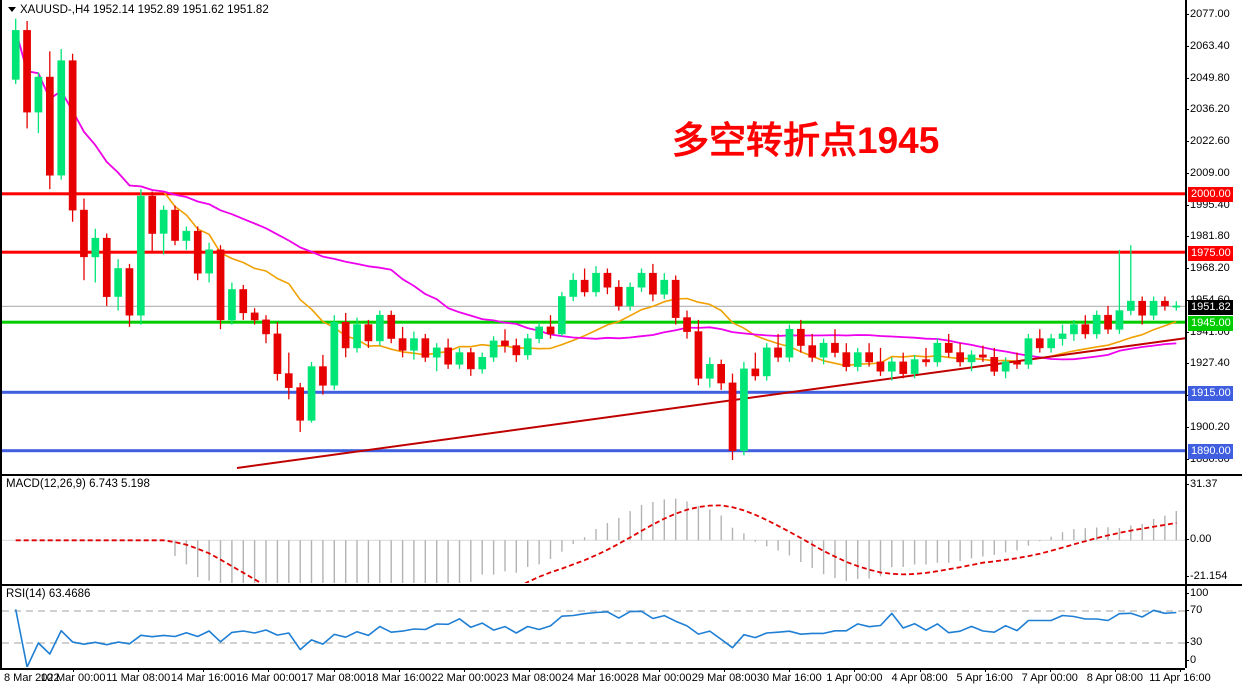 Image resolution: width=1242 pixels, height=692 pixels. What do you see at coordinates (1213, 627) in the screenshot?
I see `rsi-axis: 100 70 30 0` at bounding box center [1213, 627].